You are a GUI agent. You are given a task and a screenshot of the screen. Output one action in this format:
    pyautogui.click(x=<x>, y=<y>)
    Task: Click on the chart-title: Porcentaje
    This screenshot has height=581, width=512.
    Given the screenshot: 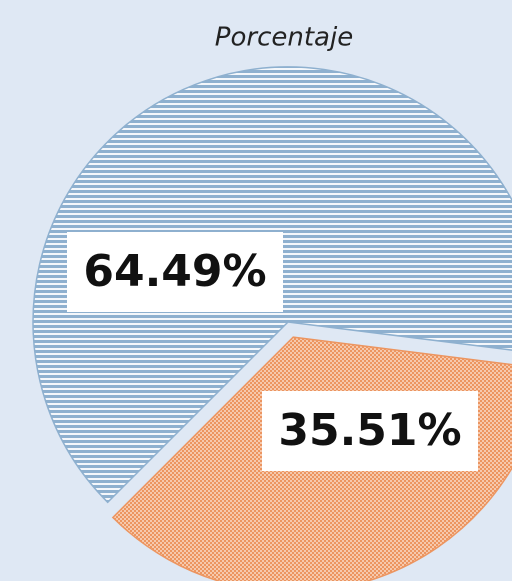 What is the action you would take?
    pyautogui.click(x=284, y=38)
    